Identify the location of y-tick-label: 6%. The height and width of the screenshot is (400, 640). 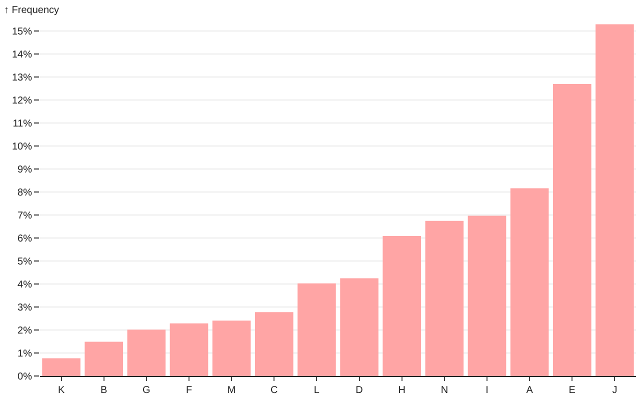
(25, 239).